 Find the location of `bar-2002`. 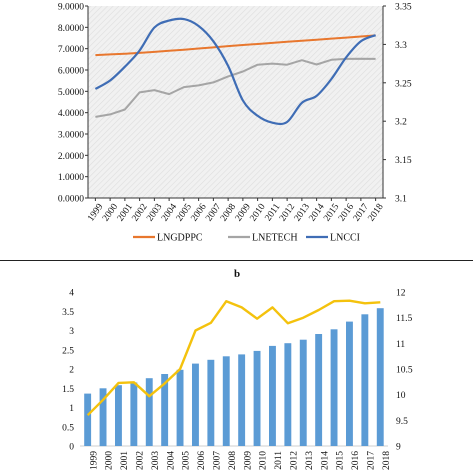

bar-2002 is located at coordinates (134, 414).